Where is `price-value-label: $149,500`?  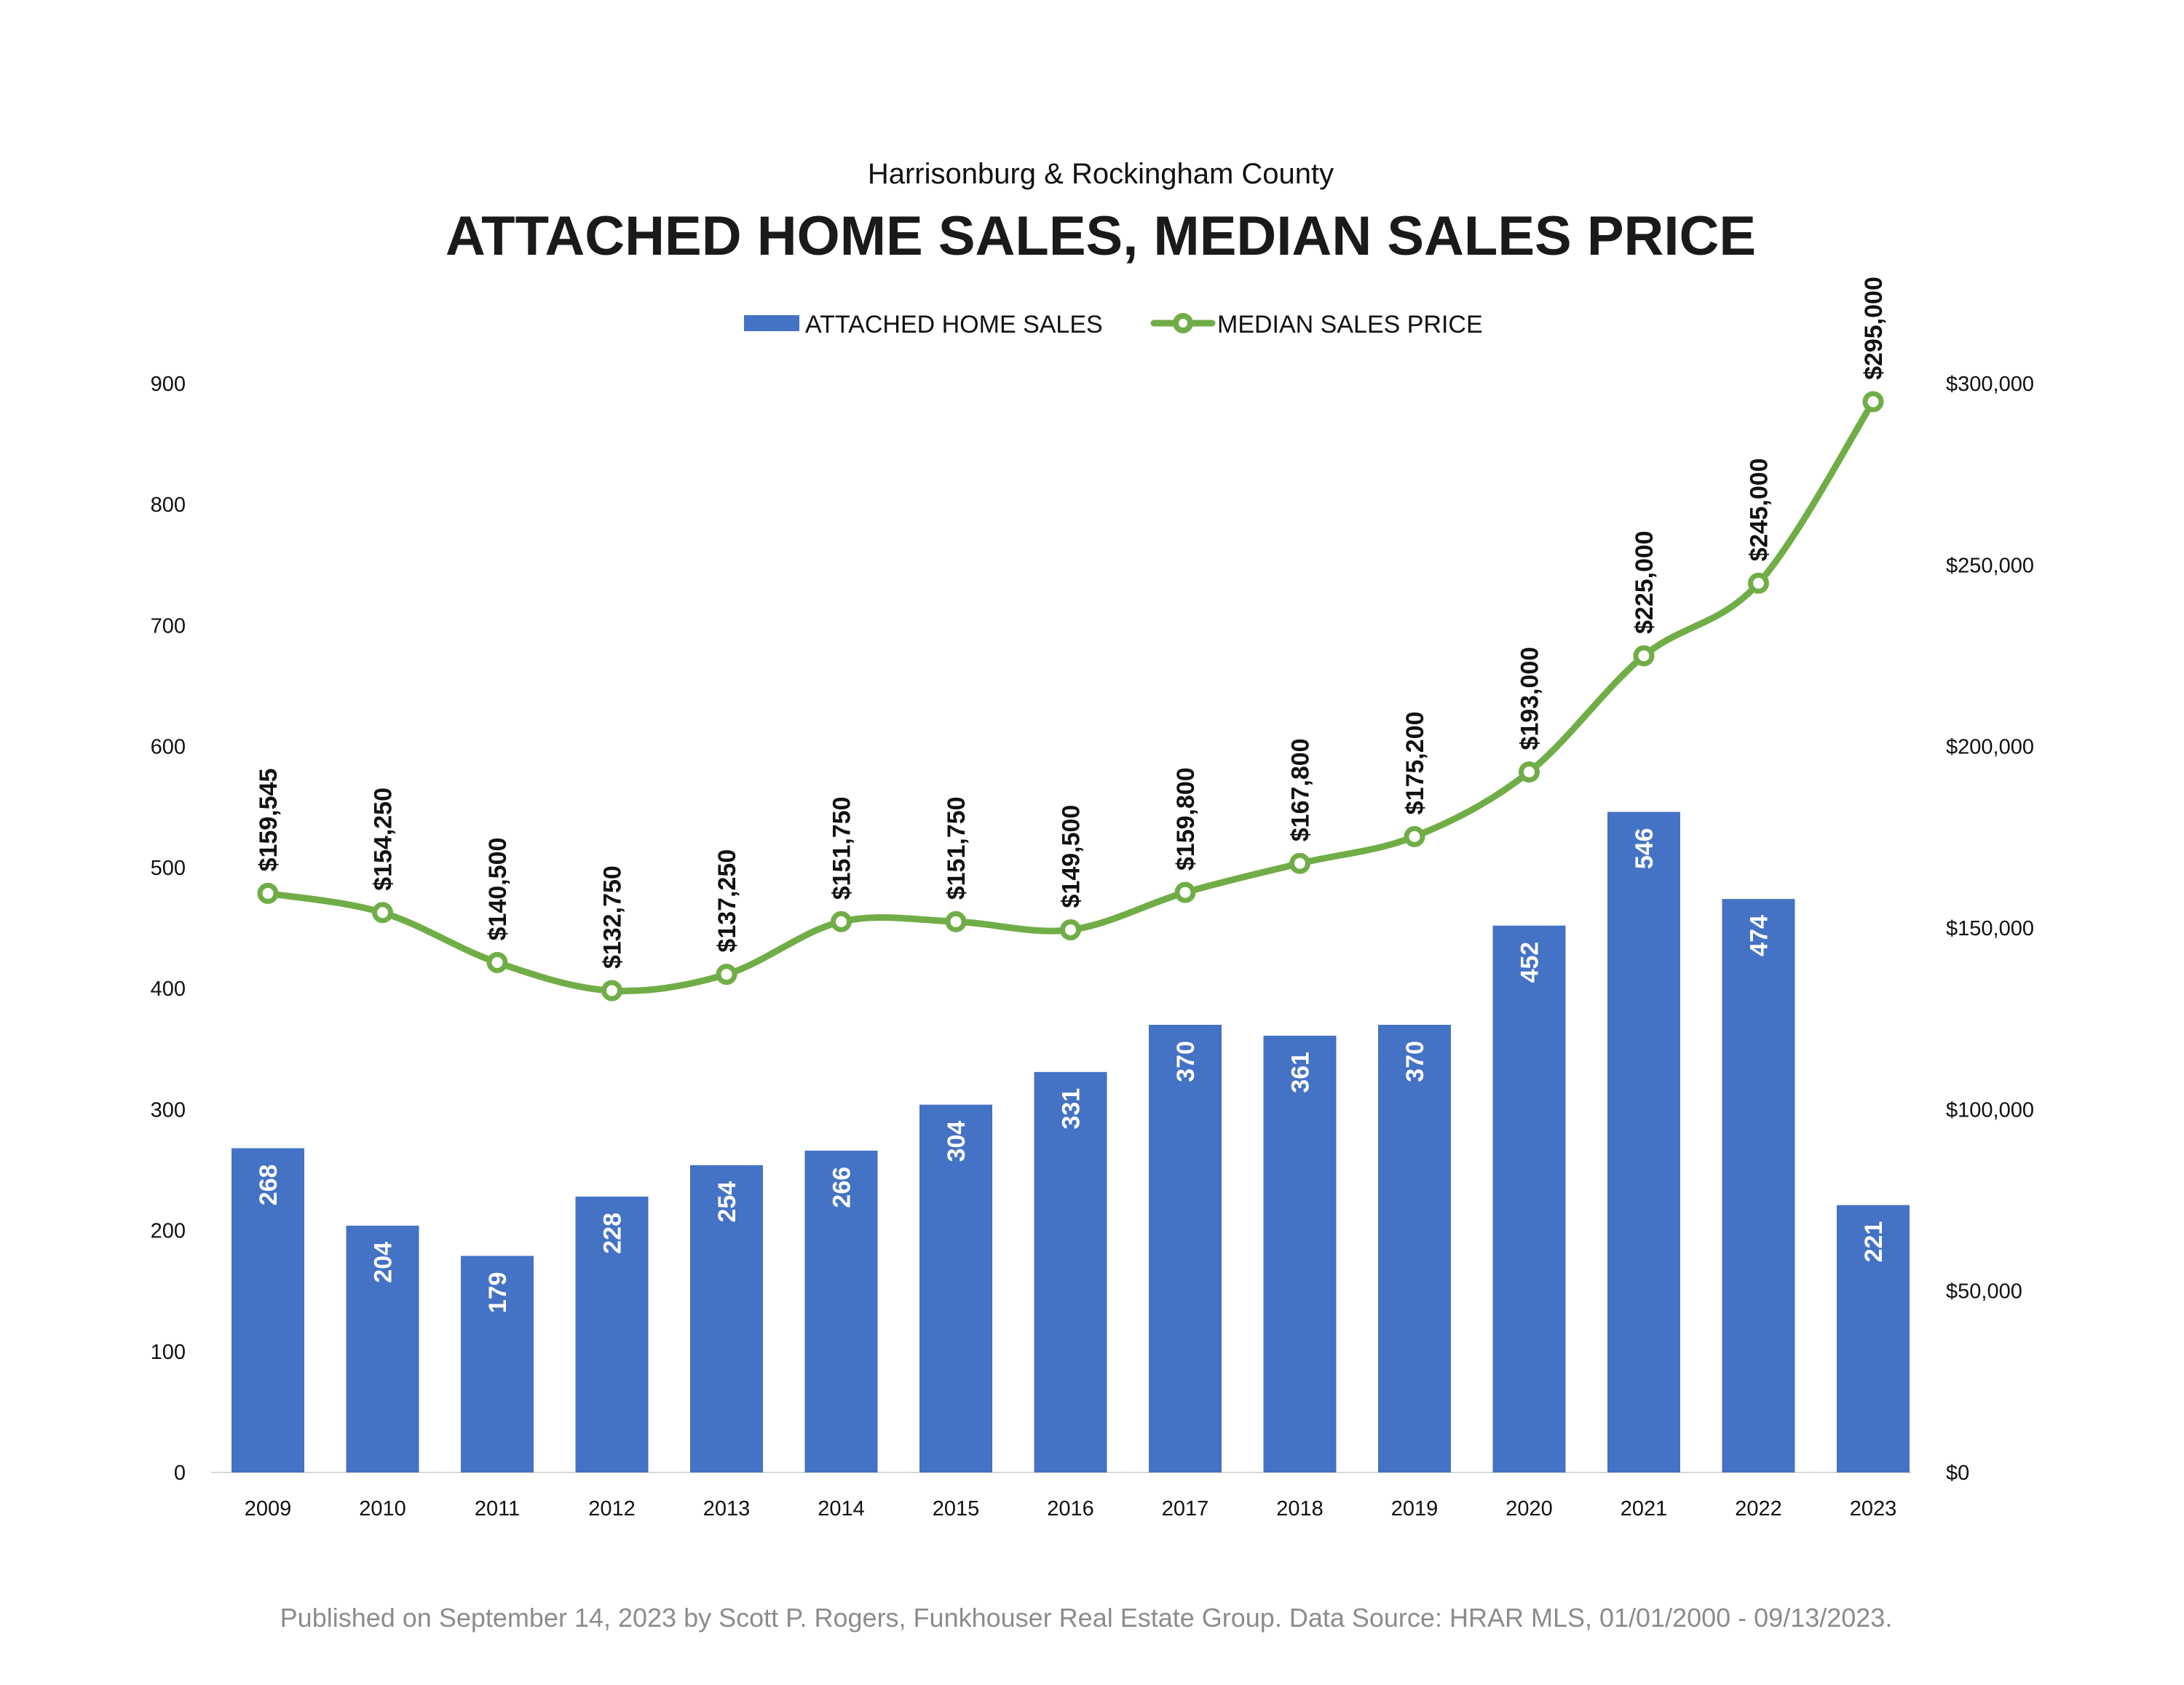
price-value-label: $149,500 is located at coordinates (1071, 856).